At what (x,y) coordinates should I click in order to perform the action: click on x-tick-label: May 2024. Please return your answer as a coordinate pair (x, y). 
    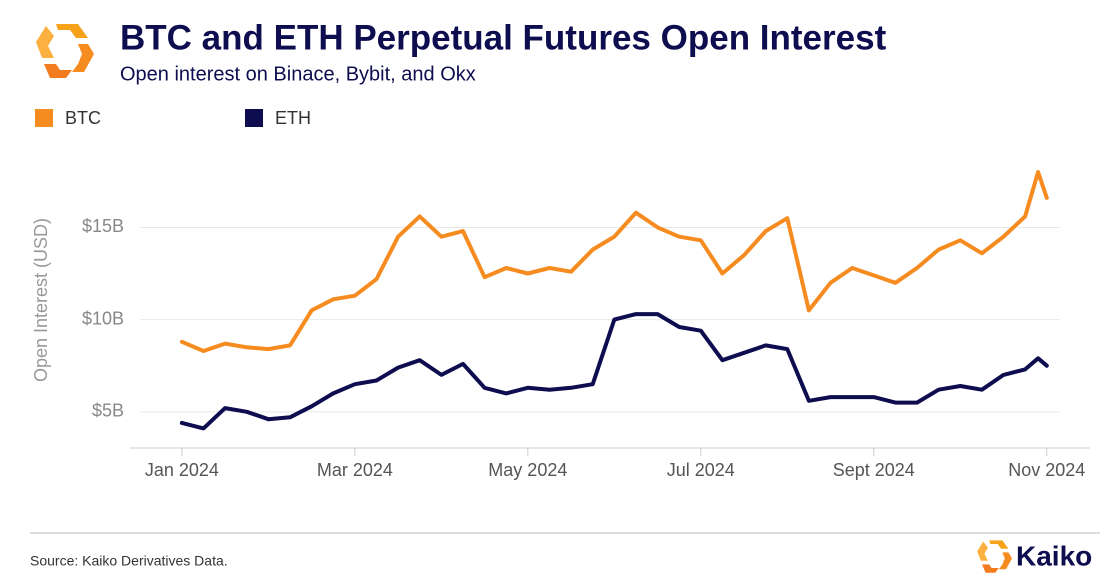
    Looking at the image, I should click on (527, 470).